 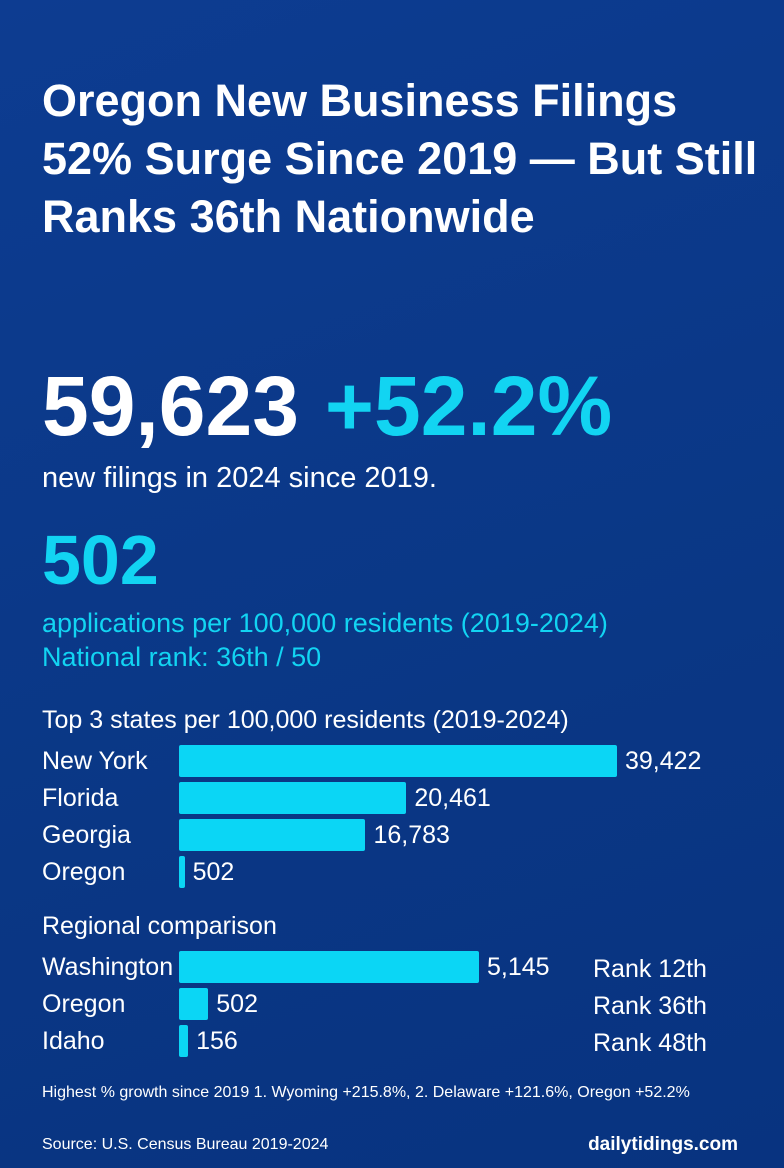 What do you see at coordinates (80, 798) in the screenshot?
I see `bar-label: Florida` at bounding box center [80, 798].